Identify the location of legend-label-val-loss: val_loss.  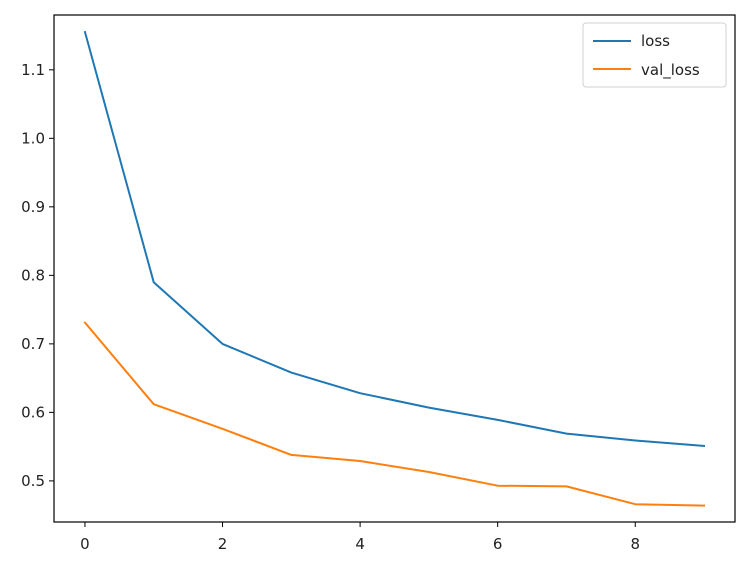
(670, 70).